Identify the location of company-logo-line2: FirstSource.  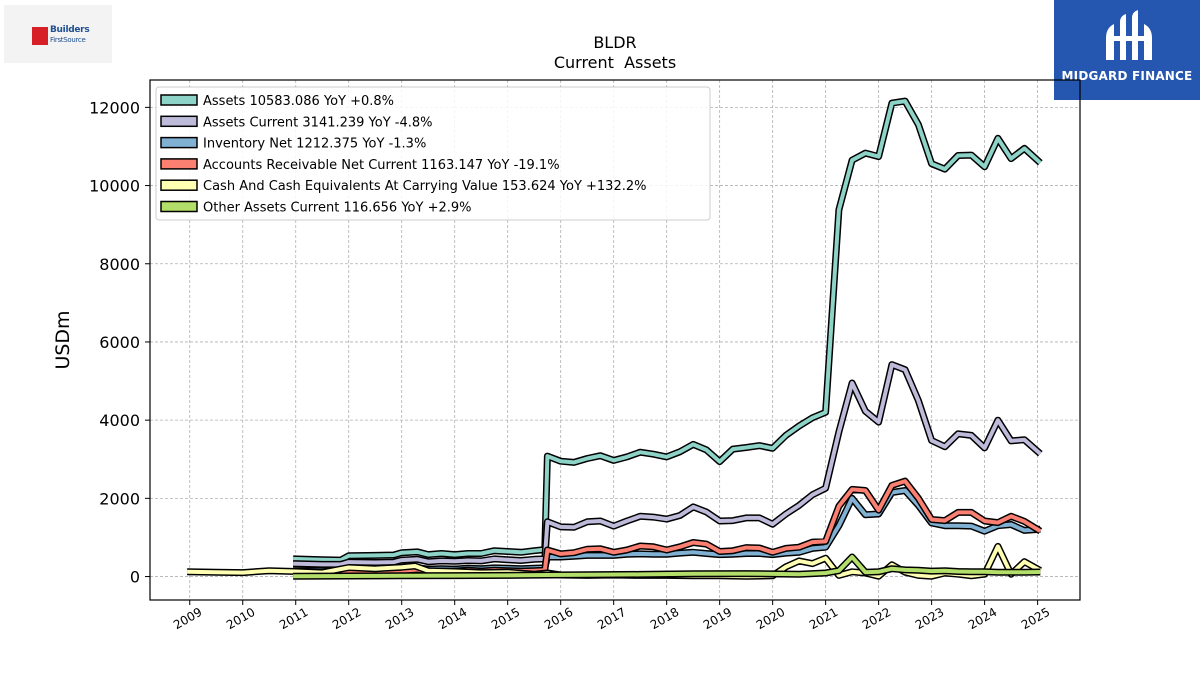
(68, 40).